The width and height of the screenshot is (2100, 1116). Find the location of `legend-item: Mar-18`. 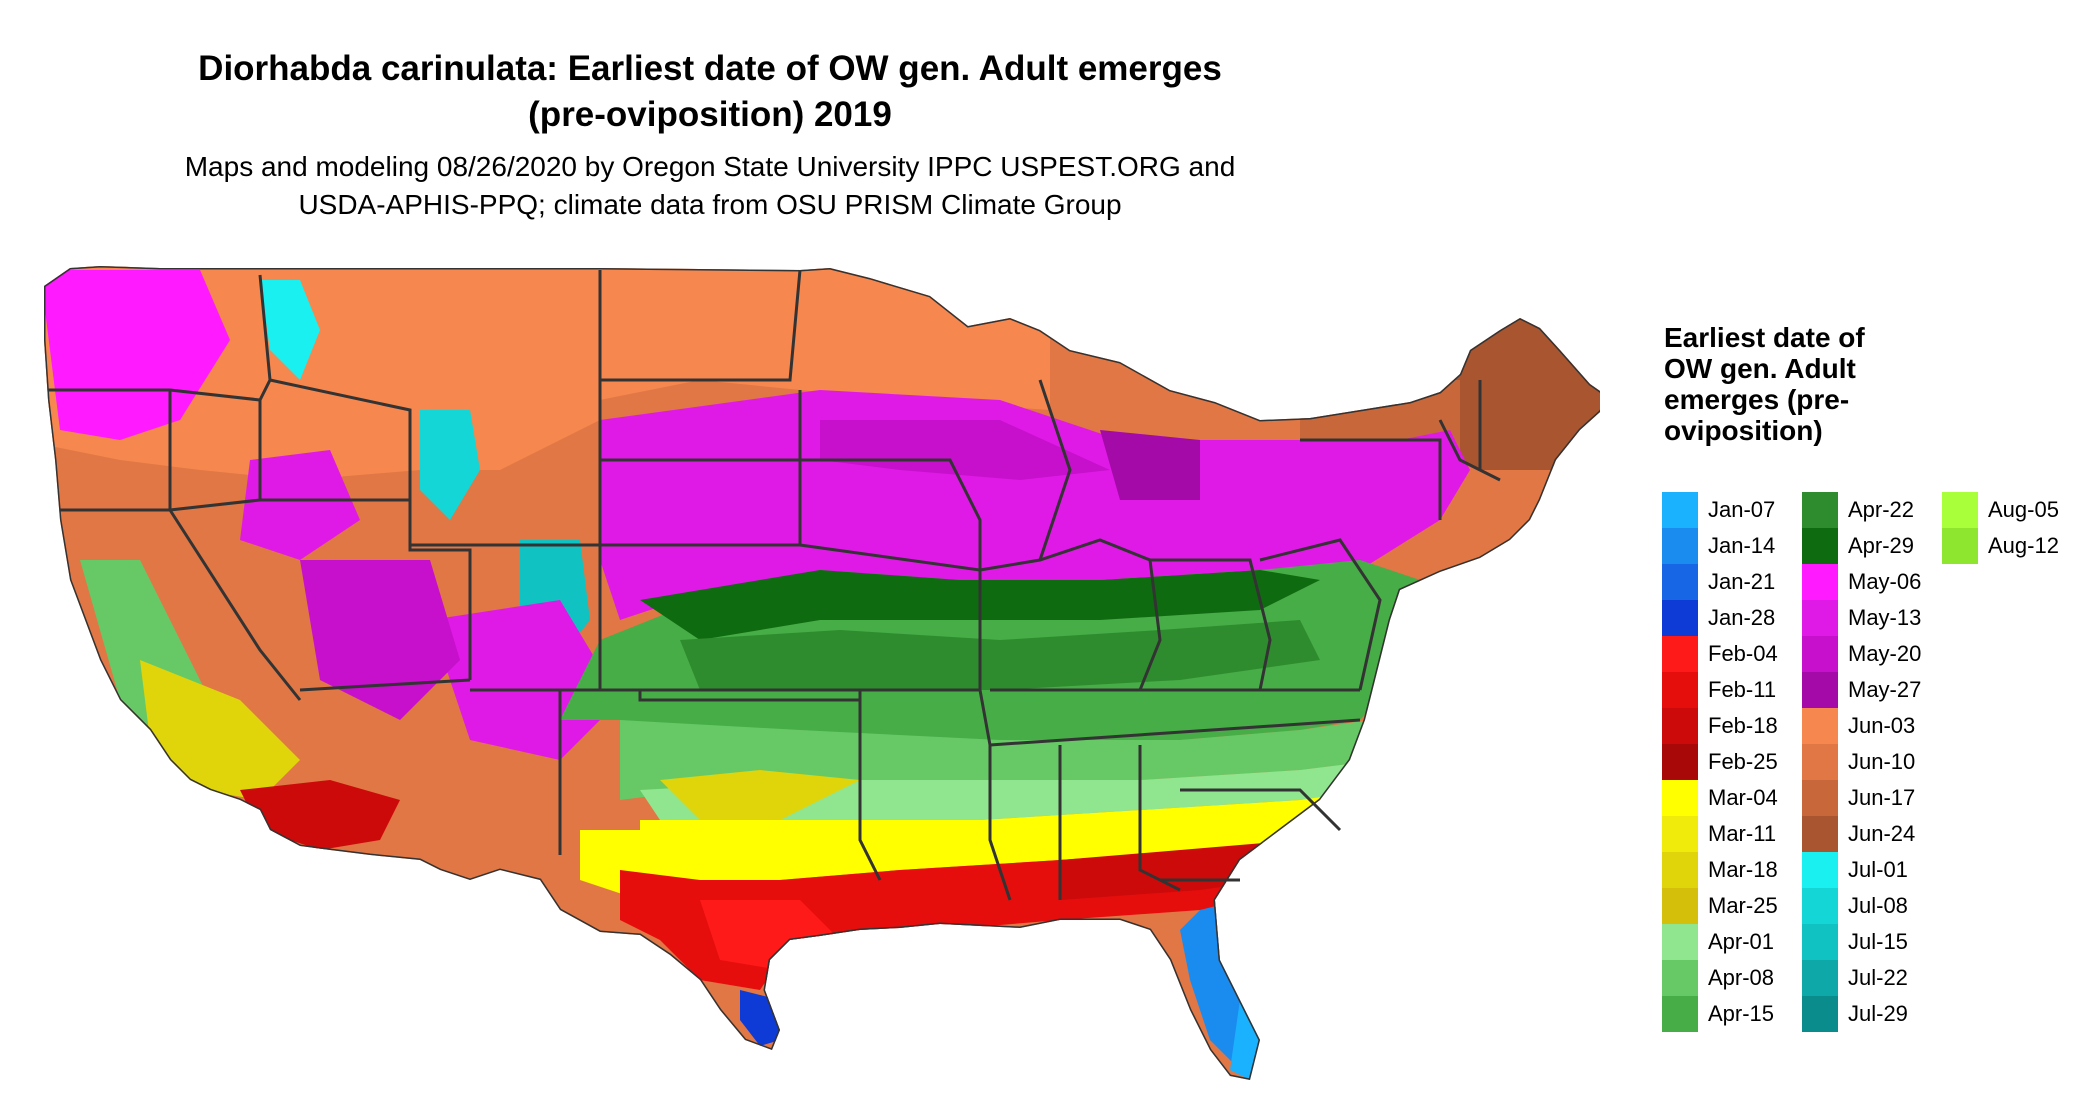

legend-item: Mar-18 is located at coordinates (1732, 870).